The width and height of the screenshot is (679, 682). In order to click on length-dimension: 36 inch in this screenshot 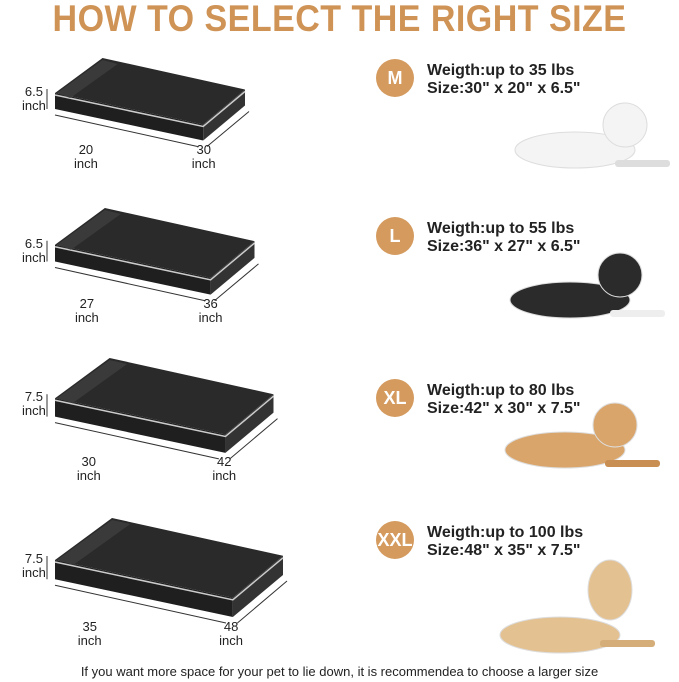, I will do `click(210, 310)`.